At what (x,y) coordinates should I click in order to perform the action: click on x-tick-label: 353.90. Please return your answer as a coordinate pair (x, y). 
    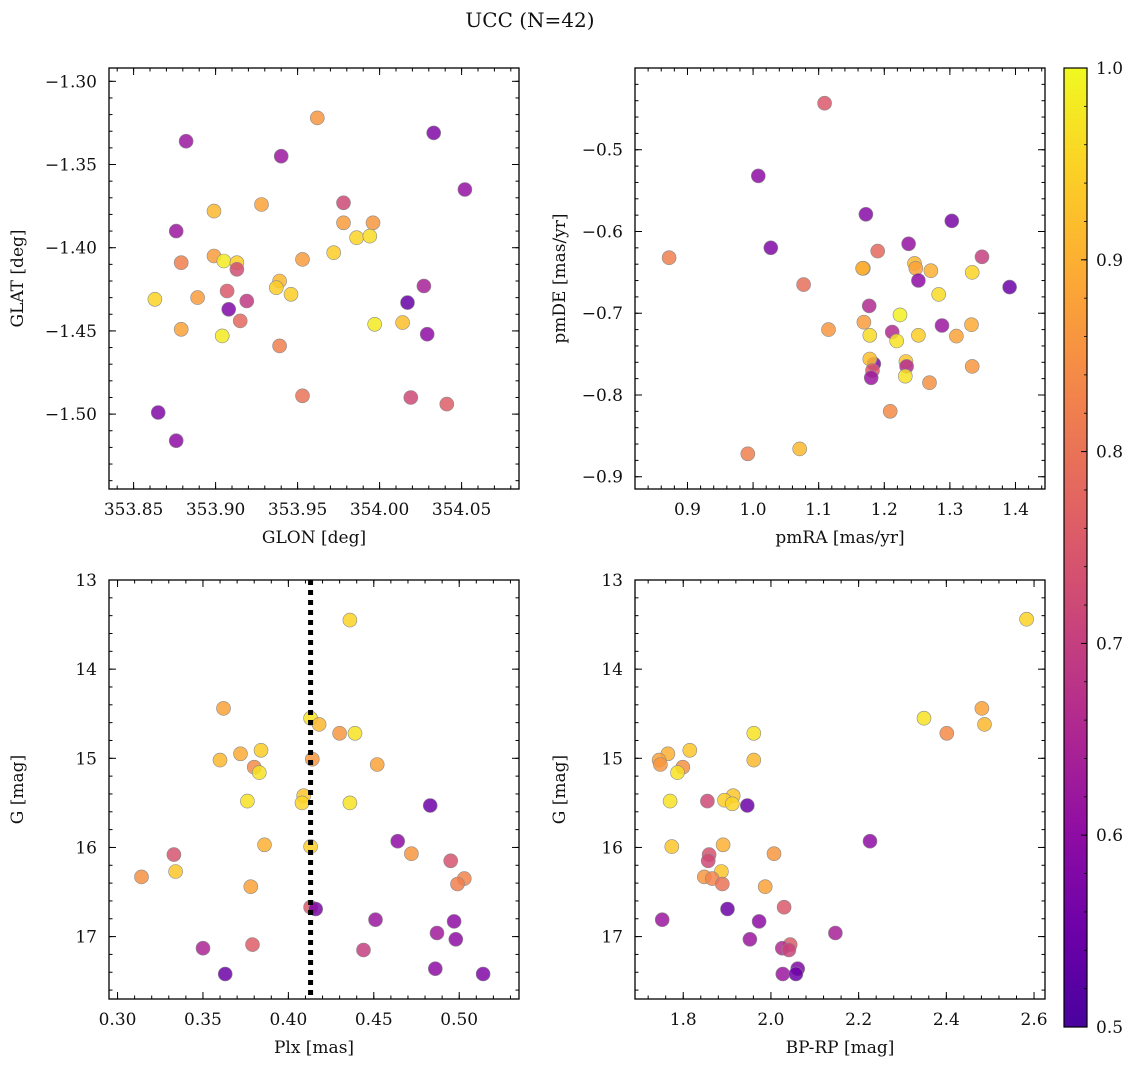
    Looking at the image, I should click on (215, 510).